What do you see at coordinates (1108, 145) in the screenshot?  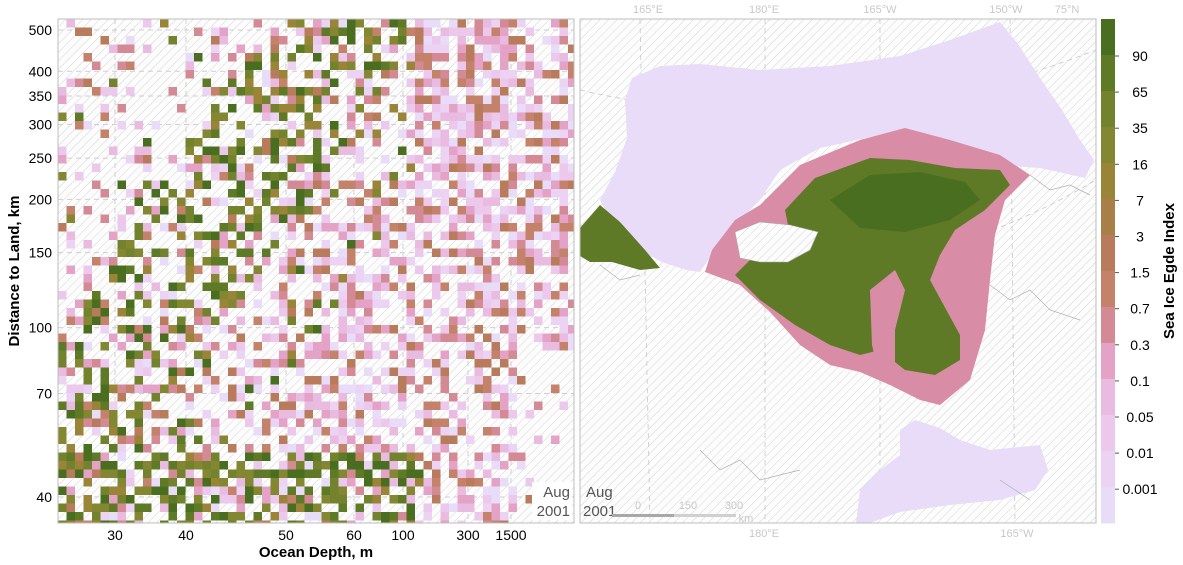 I see `colorbar-segment` at bounding box center [1108, 145].